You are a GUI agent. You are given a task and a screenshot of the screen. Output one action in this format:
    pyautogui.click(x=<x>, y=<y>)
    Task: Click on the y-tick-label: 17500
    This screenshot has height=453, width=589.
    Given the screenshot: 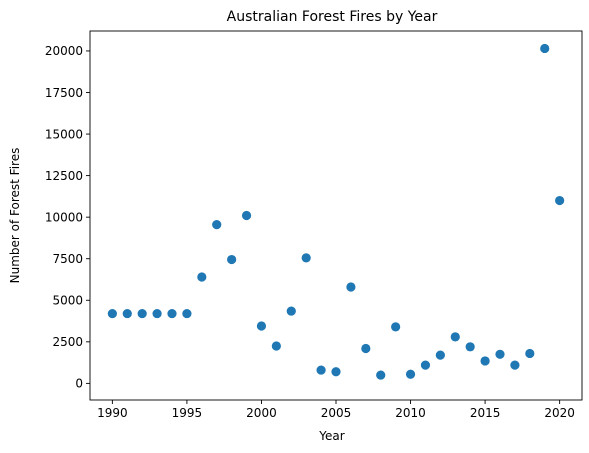 What is the action you would take?
    pyautogui.click(x=64, y=93)
    